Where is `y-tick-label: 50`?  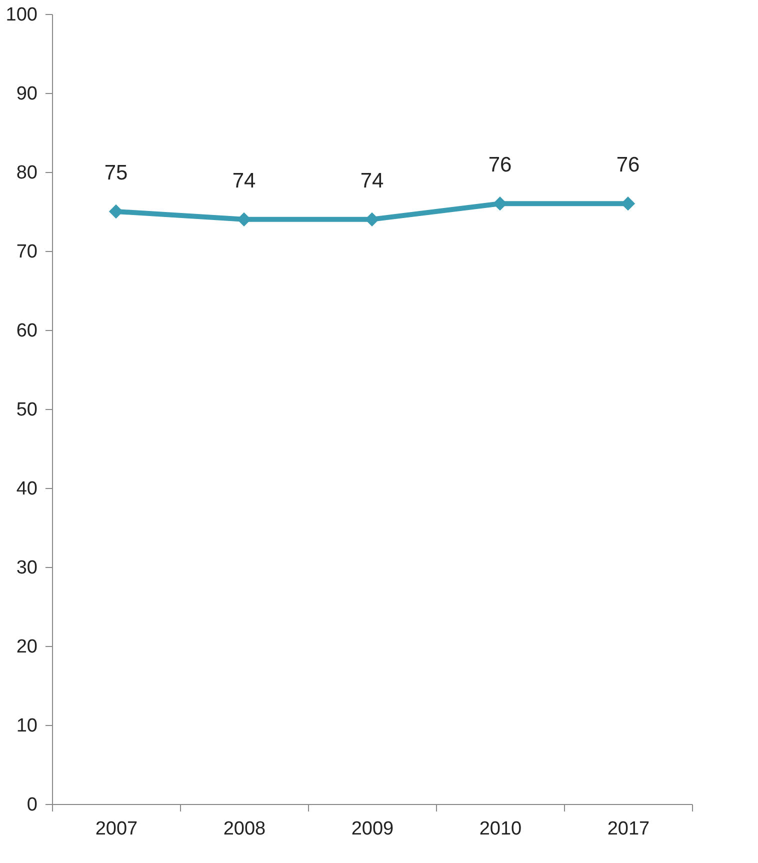 y-tick-label: 50 is located at coordinates (27, 410).